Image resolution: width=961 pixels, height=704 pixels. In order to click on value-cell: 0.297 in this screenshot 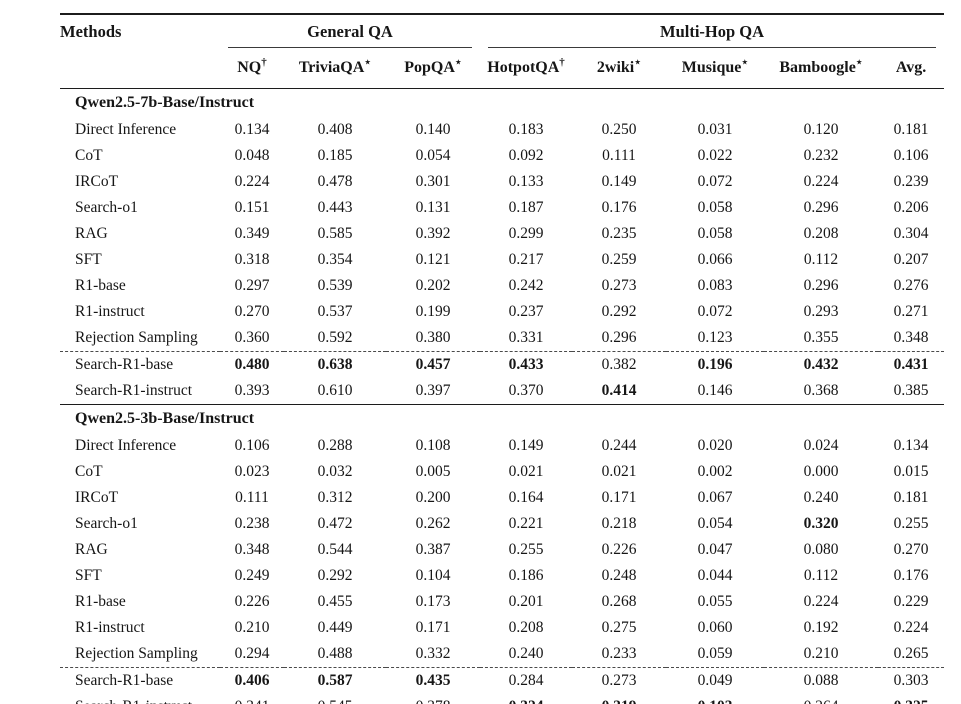, I will do `click(252, 285)`.